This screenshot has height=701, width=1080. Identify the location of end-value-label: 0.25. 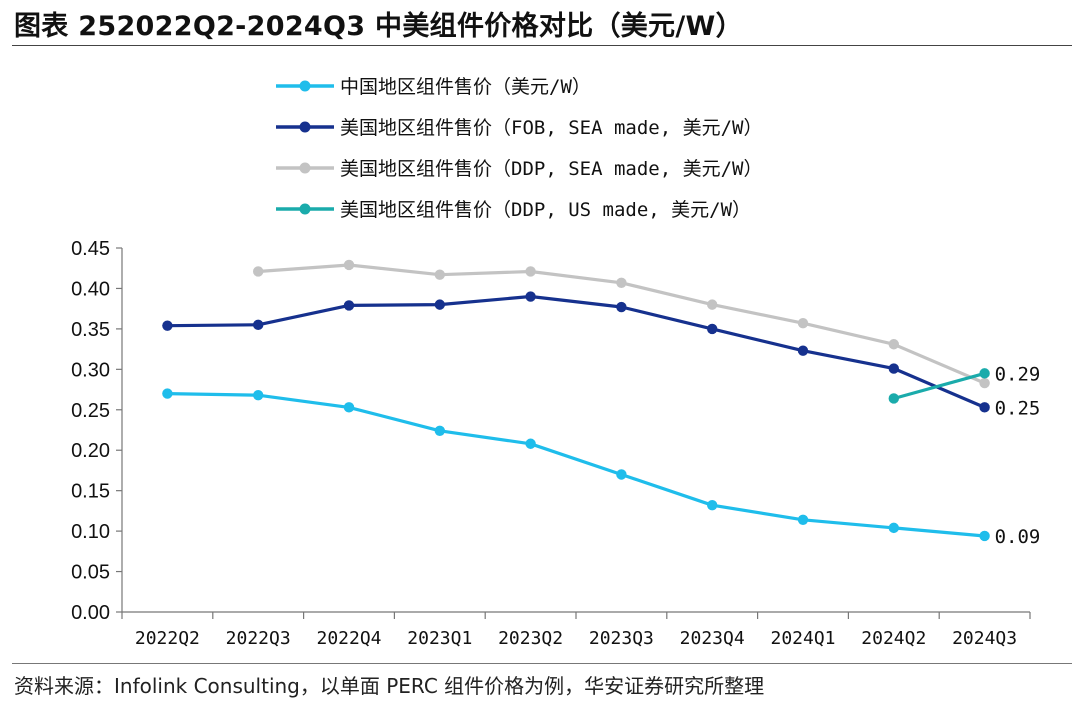
(1018, 408).